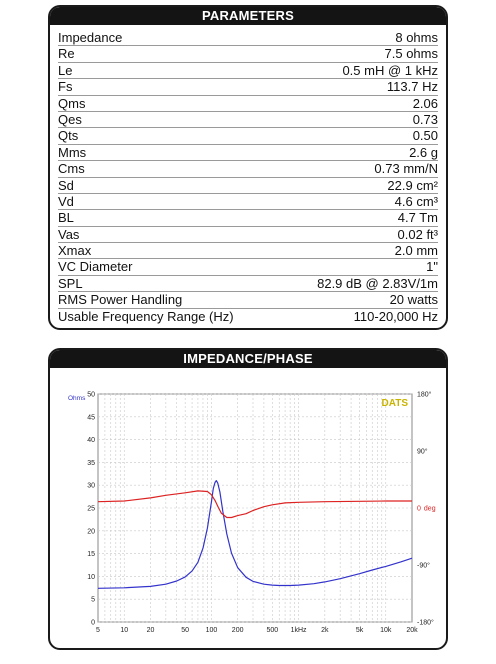  I want to click on parameter-label: Sd, so click(66, 185).